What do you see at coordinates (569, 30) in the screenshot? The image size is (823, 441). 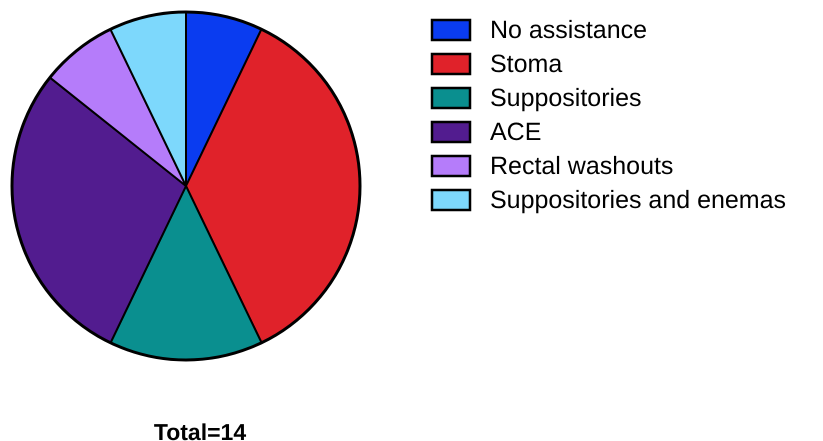 I see `legend-label: No assistance` at bounding box center [569, 30].